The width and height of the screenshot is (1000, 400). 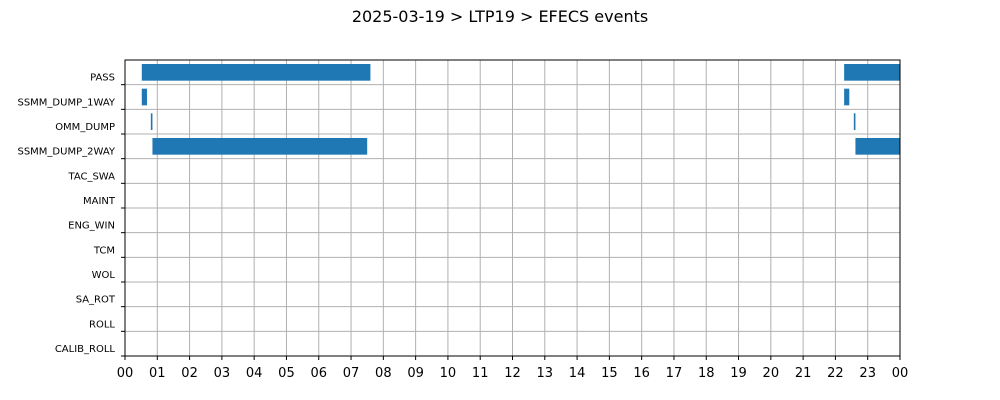 What do you see at coordinates (102, 324) in the screenshot?
I see `y-tick-label: ROLL` at bounding box center [102, 324].